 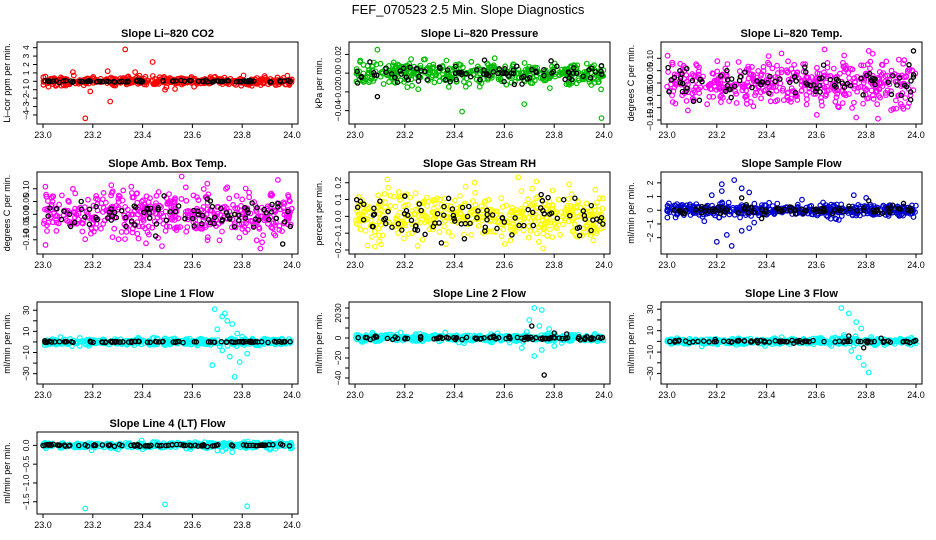 I want to click on y-tick-label: −0.2, so click(x=338, y=249).